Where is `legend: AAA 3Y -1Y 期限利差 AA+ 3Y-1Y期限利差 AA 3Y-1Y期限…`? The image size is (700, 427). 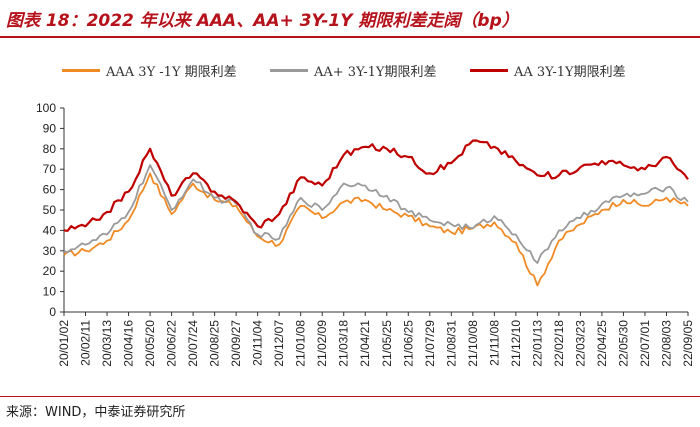 legend: AAA 3Y -1Y 期限利差 AA+ 3Y-1Y期限利差 AA 3Y-1Y期限… is located at coordinates (350, 70).